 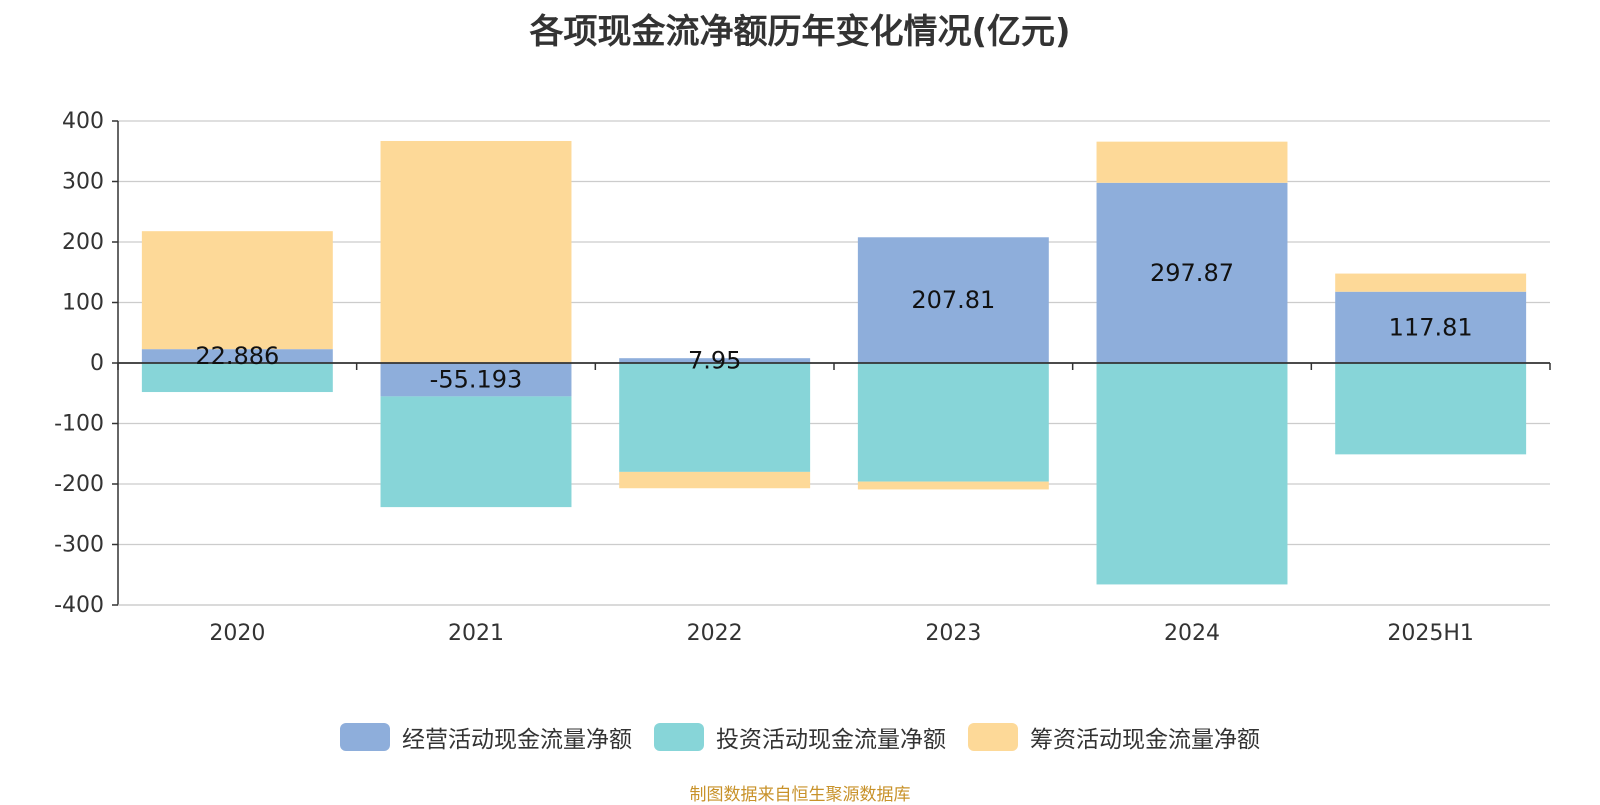 I want to click on legend-item-financing: 筹资活动现金流量净额, so click(x=1114, y=737).